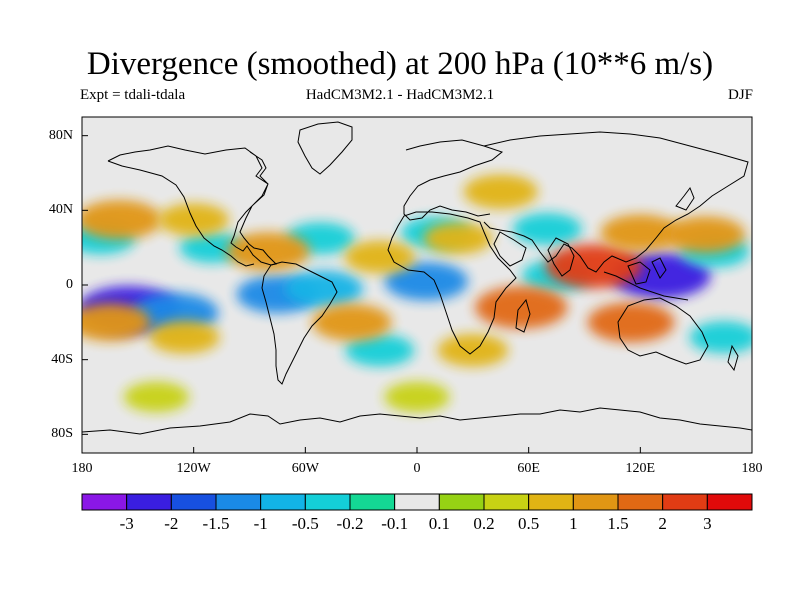 Image resolution: width=800 pixels, height=600 pixels. I want to click on x-tick-label-6: 180, so click(752, 468).